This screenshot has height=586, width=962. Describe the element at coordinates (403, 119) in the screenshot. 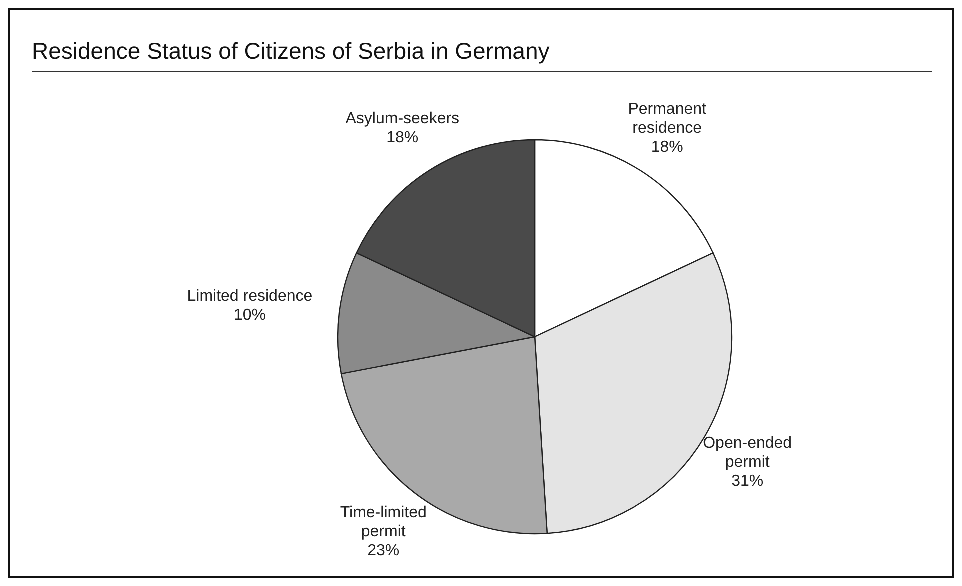

I see `slice-label: Asylum-seekers` at that location.